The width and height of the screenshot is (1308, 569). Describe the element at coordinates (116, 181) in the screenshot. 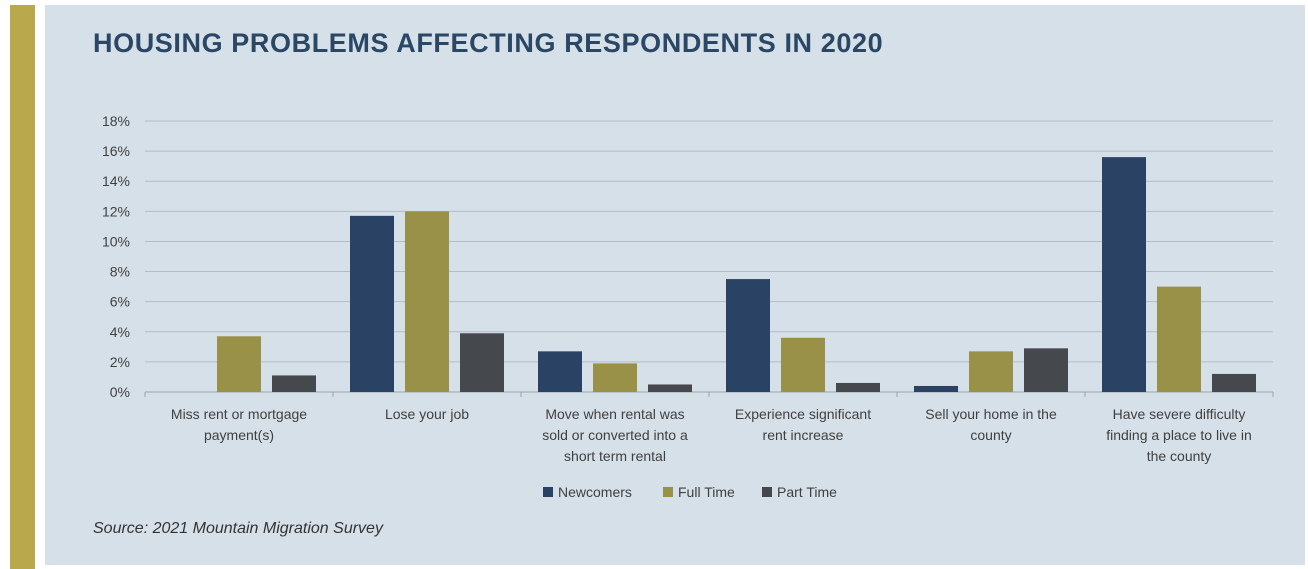

I see `y-tick-label: 14%` at that location.